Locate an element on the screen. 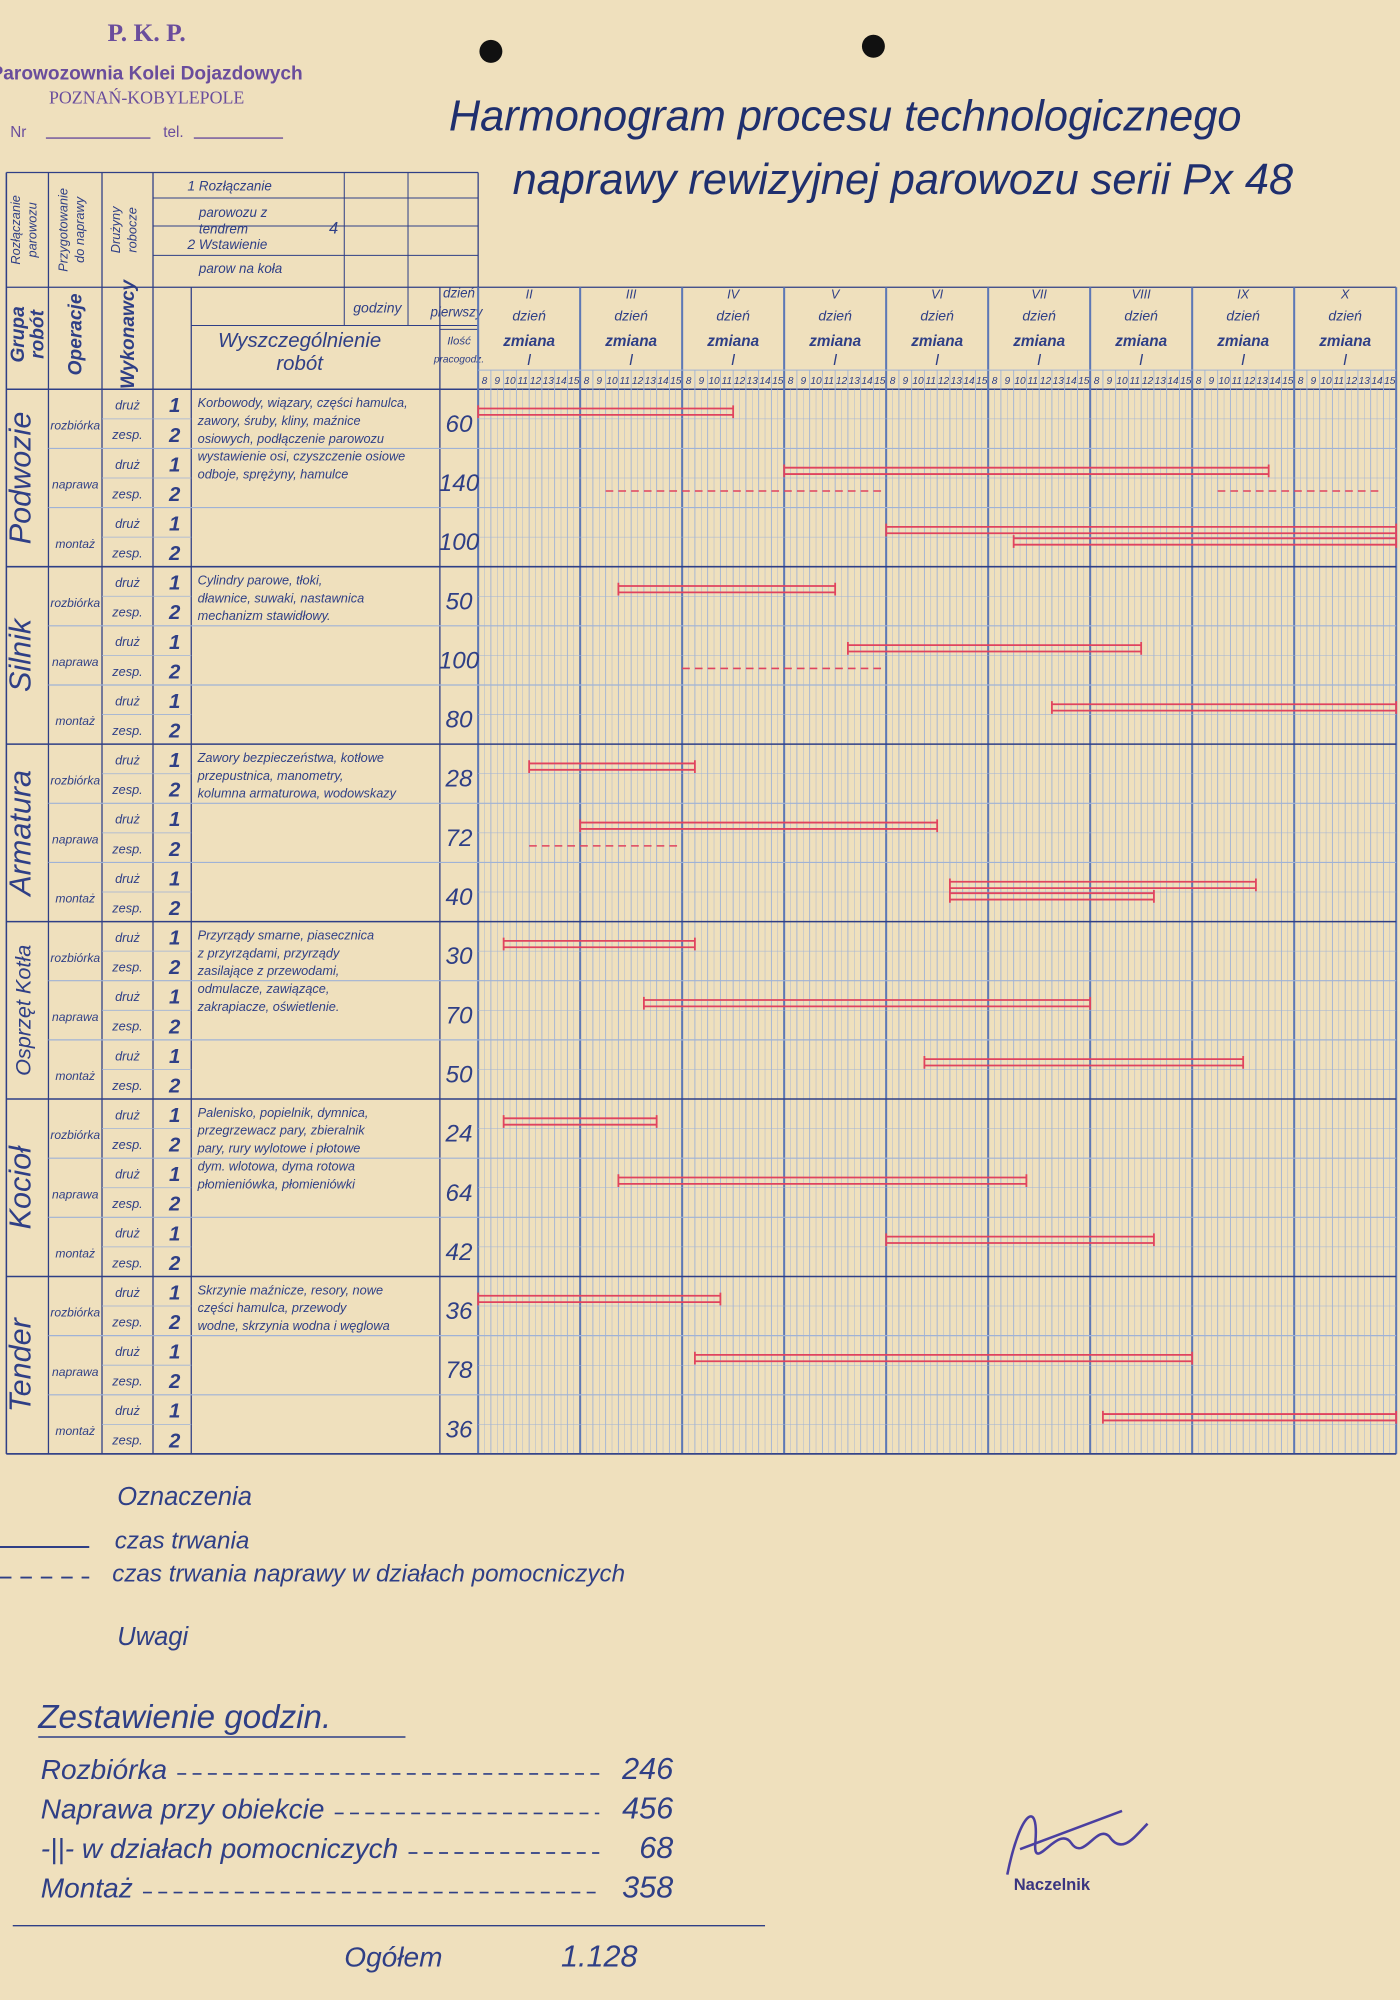 The width and height of the screenshot is (1400, 2000). stamp-name: Parowozownia Kolei Dojazdowych is located at coordinates (151, 73).